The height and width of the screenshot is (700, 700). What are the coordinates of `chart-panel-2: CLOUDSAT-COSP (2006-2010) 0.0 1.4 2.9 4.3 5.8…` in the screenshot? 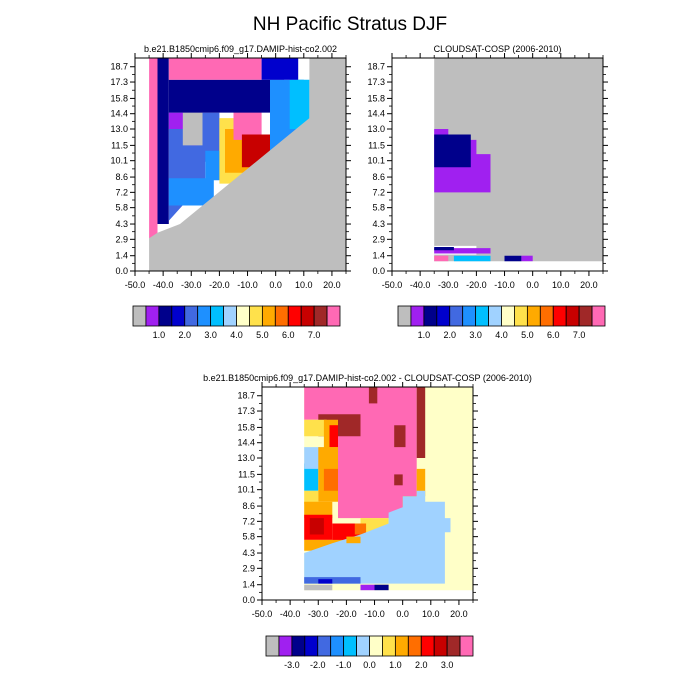 It's located at (487, 192).